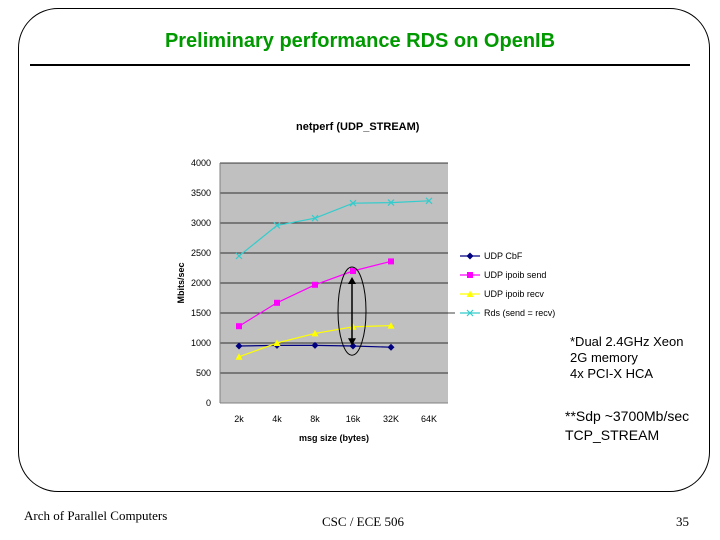  Describe the element at coordinates (429, 419) in the screenshot. I see `x-tick-label: 64K` at that location.